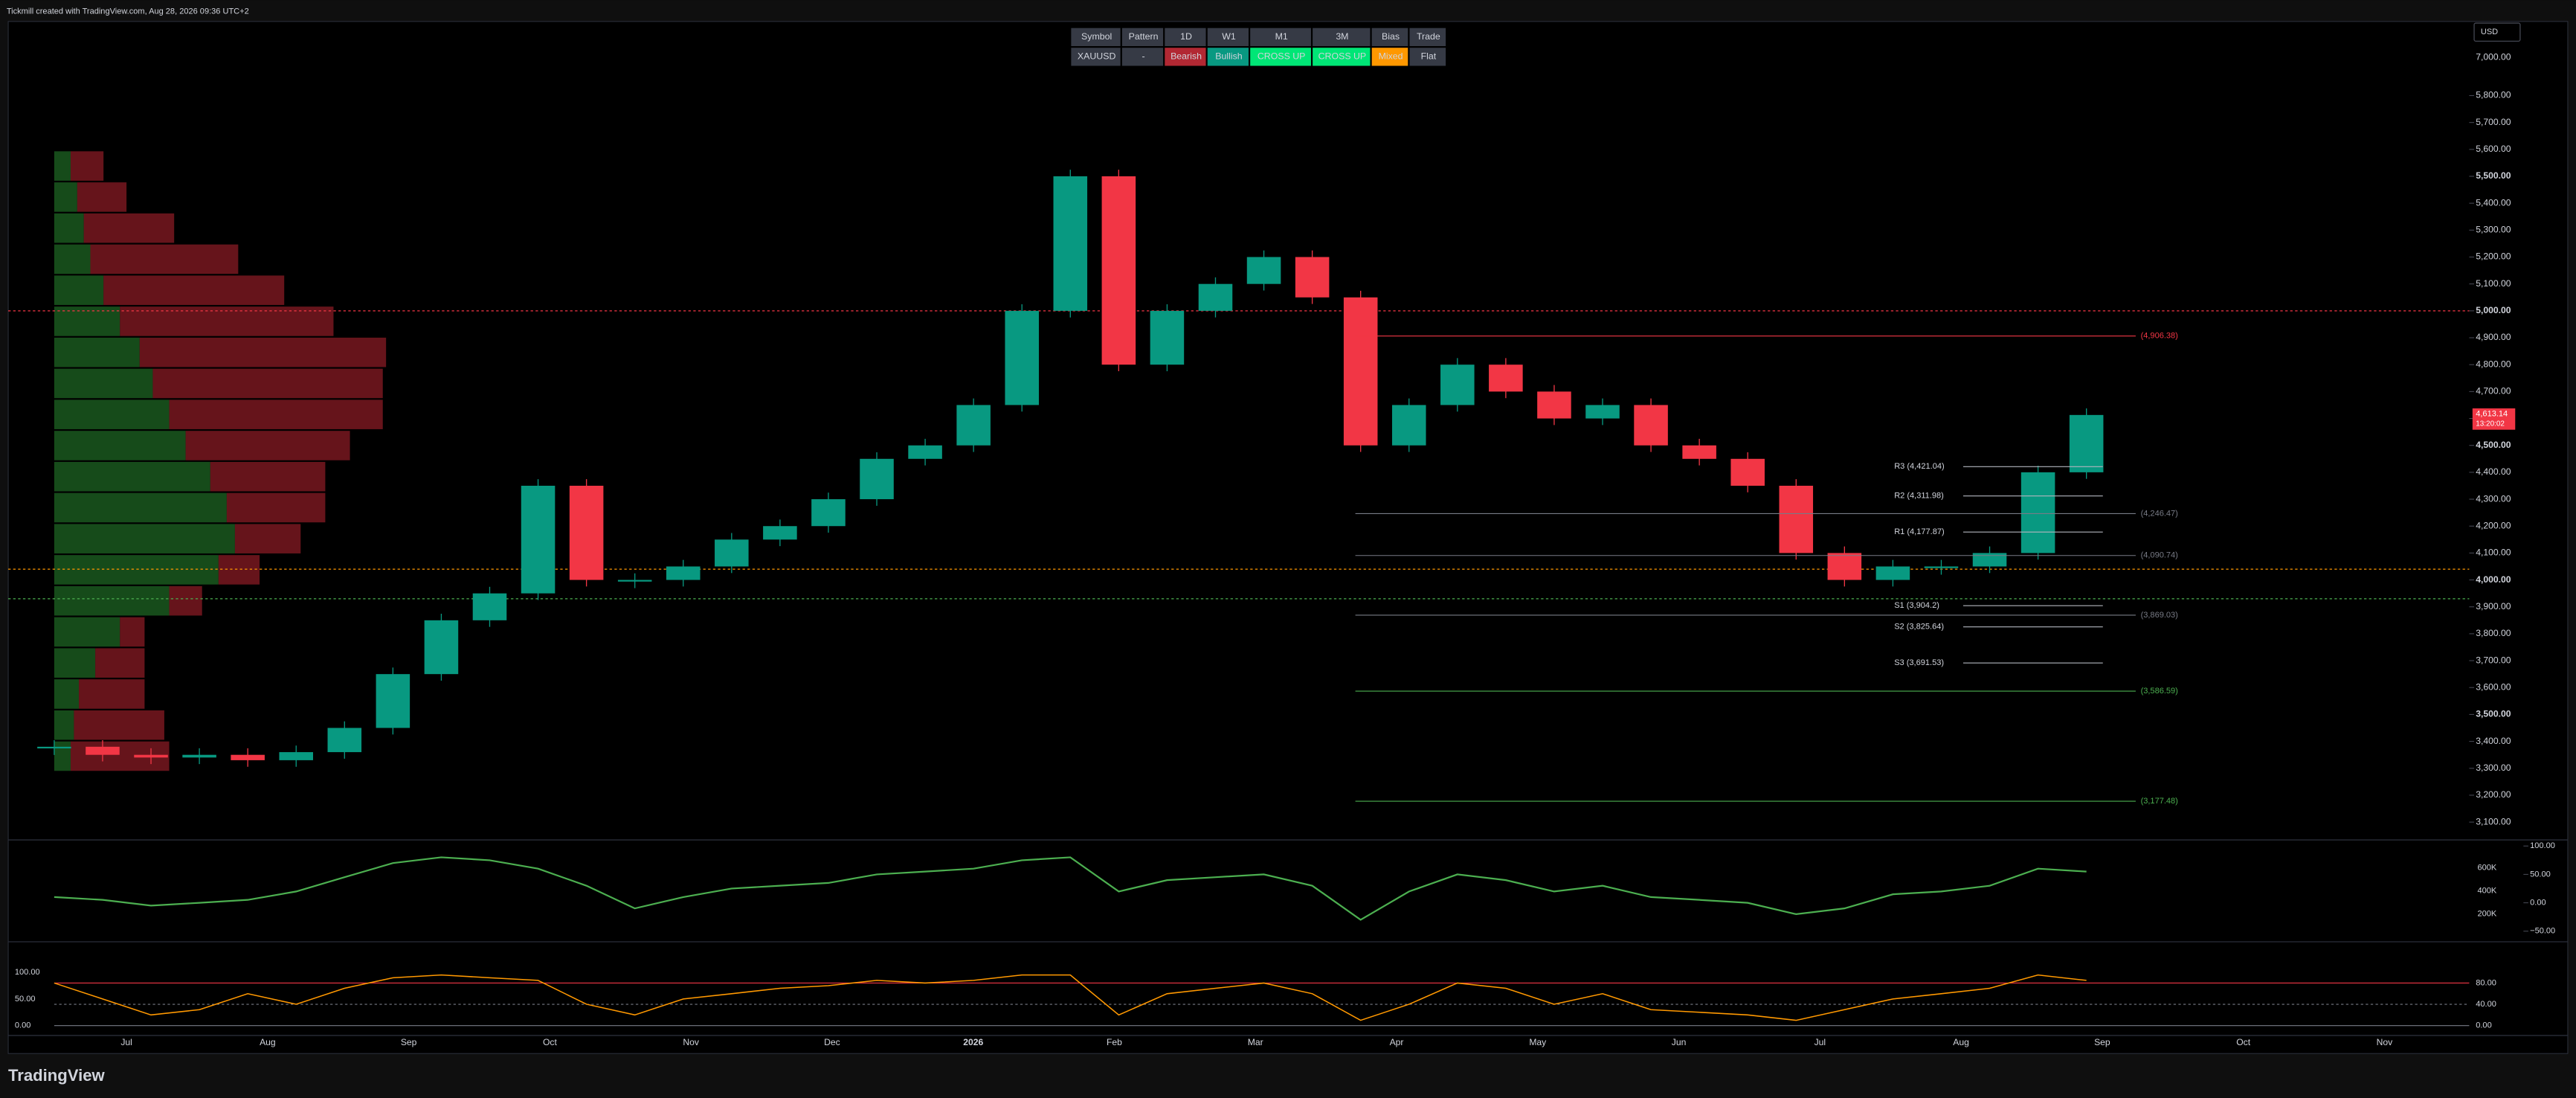  Describe the element at coordinates (2486, 890) in the screenshot. I see `volume-tick-label: 400K` at that location.